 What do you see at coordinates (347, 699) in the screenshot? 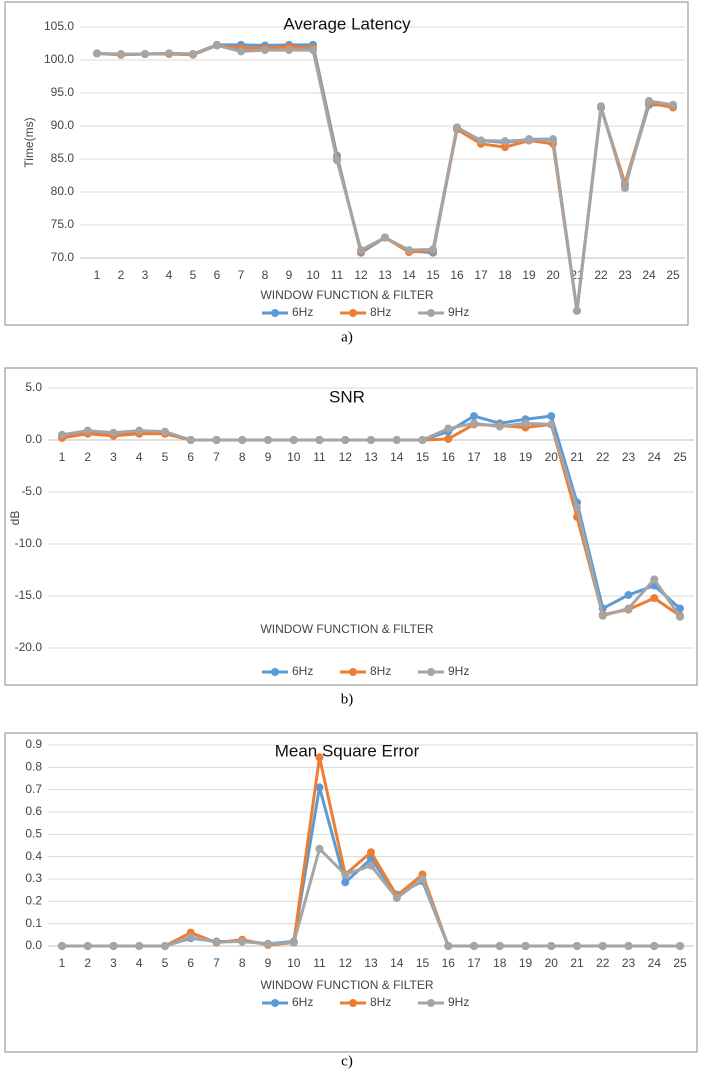
I see `caption: b)` at bounding box center [347, 699].